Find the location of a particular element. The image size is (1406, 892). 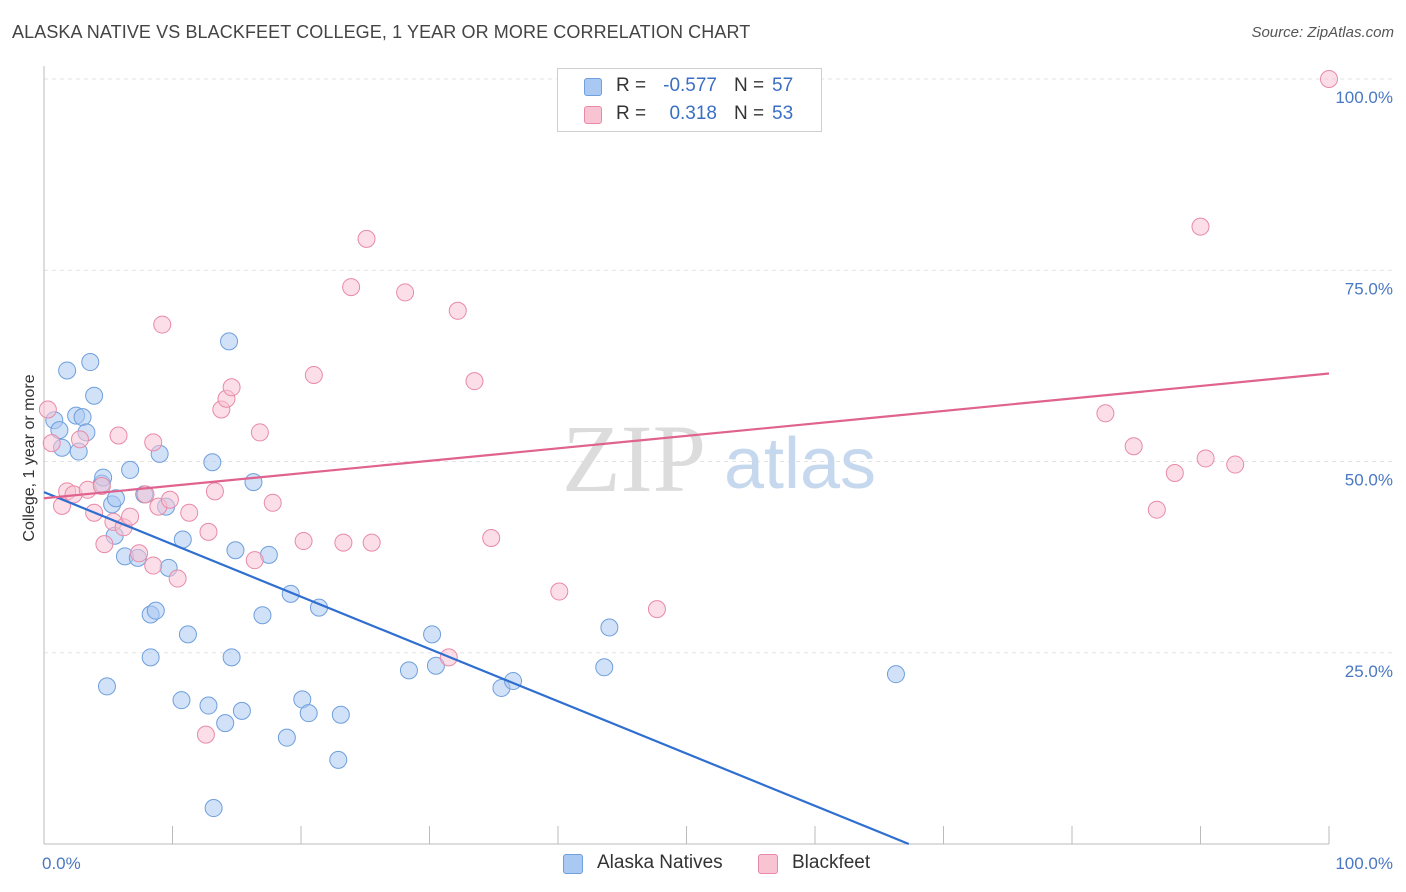

legend-r-value: 0.318 is located at coordinates (693, 113).